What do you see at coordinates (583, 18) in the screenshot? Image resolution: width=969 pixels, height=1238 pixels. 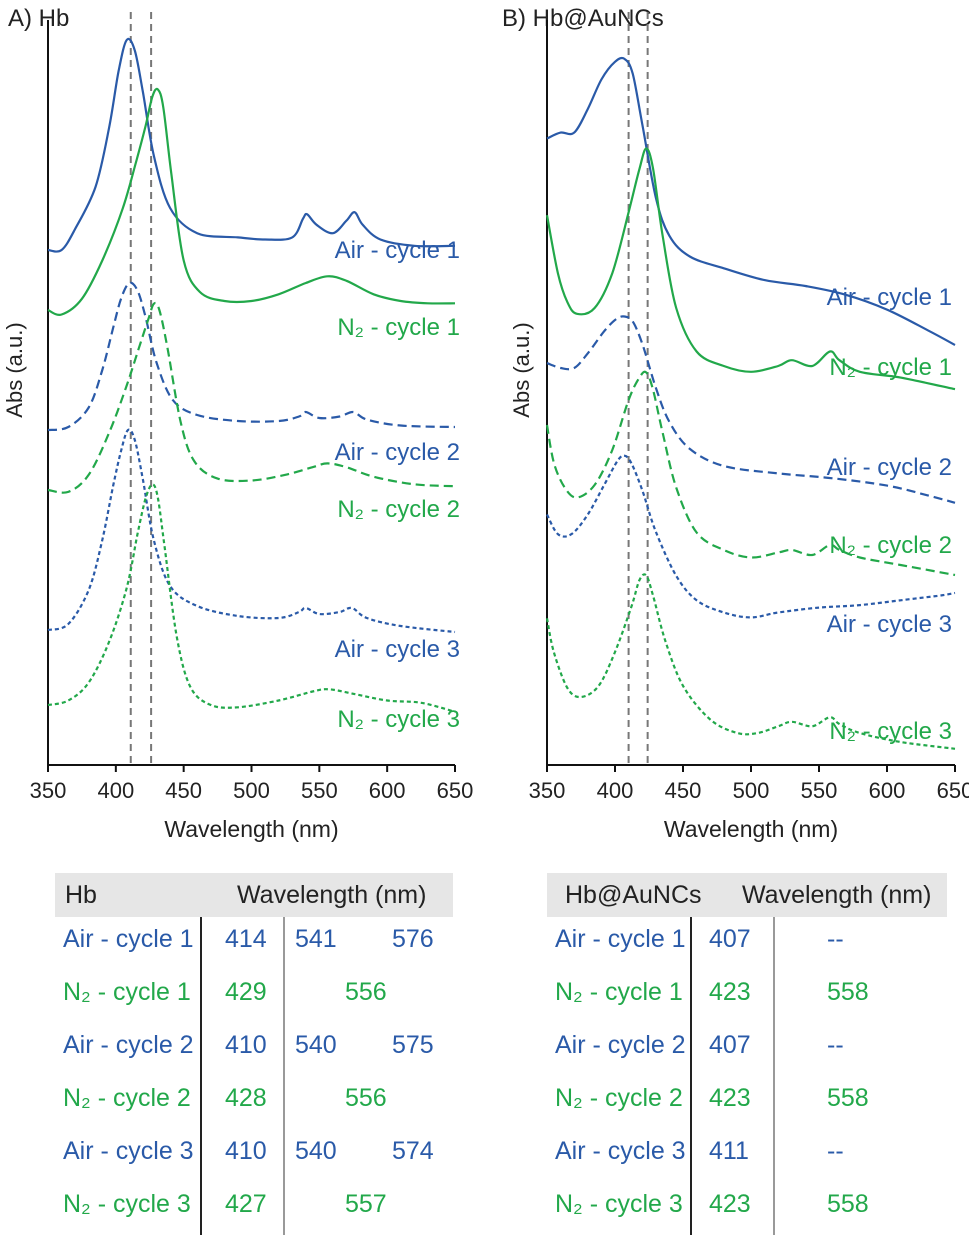 I see `panel-title: B) Hb@AuNCs` at bounding box center [583, 18].